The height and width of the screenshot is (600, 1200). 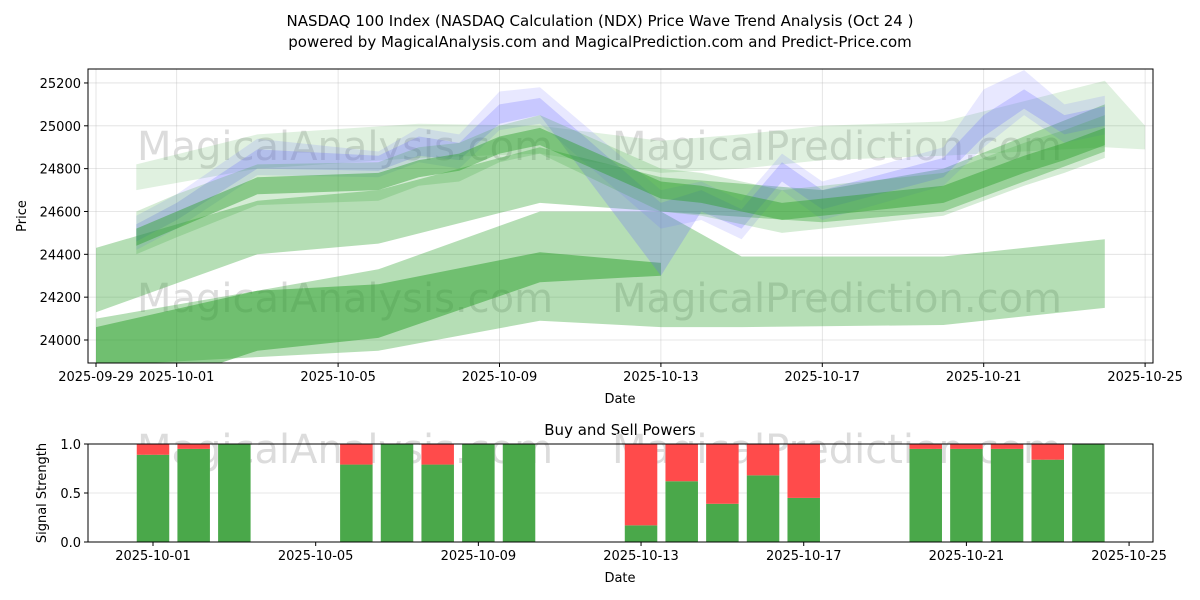 I want to click on top-y-label: Price, so click(x=22, y=216).